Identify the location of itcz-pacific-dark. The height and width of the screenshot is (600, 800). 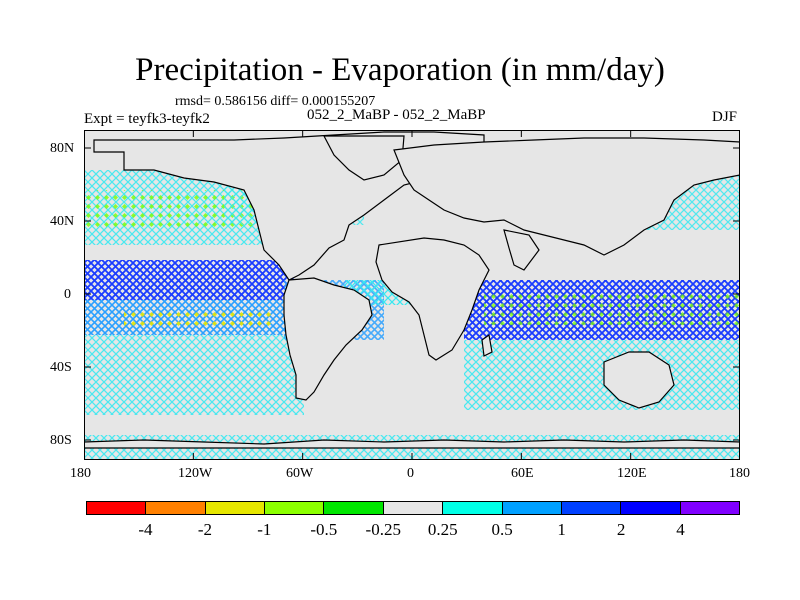
(189, 280).